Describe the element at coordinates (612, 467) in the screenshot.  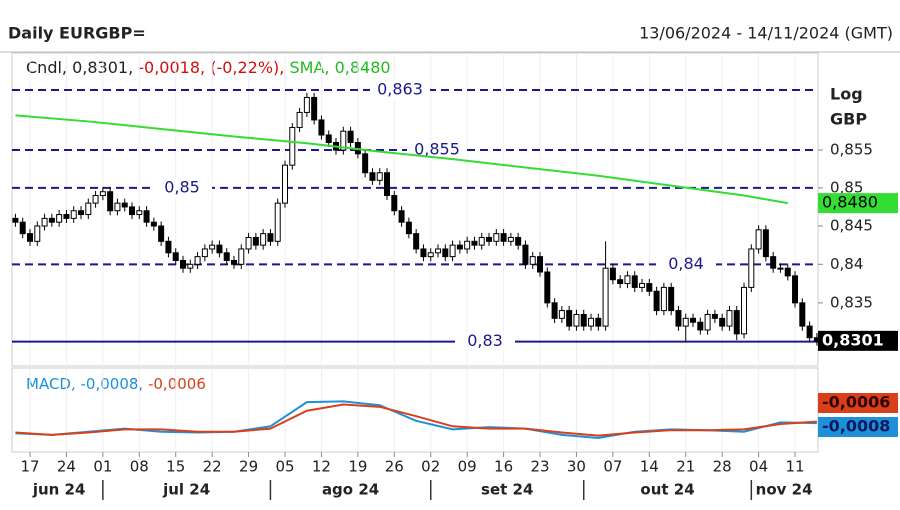
I see `x-tick-label: 07` at that location.